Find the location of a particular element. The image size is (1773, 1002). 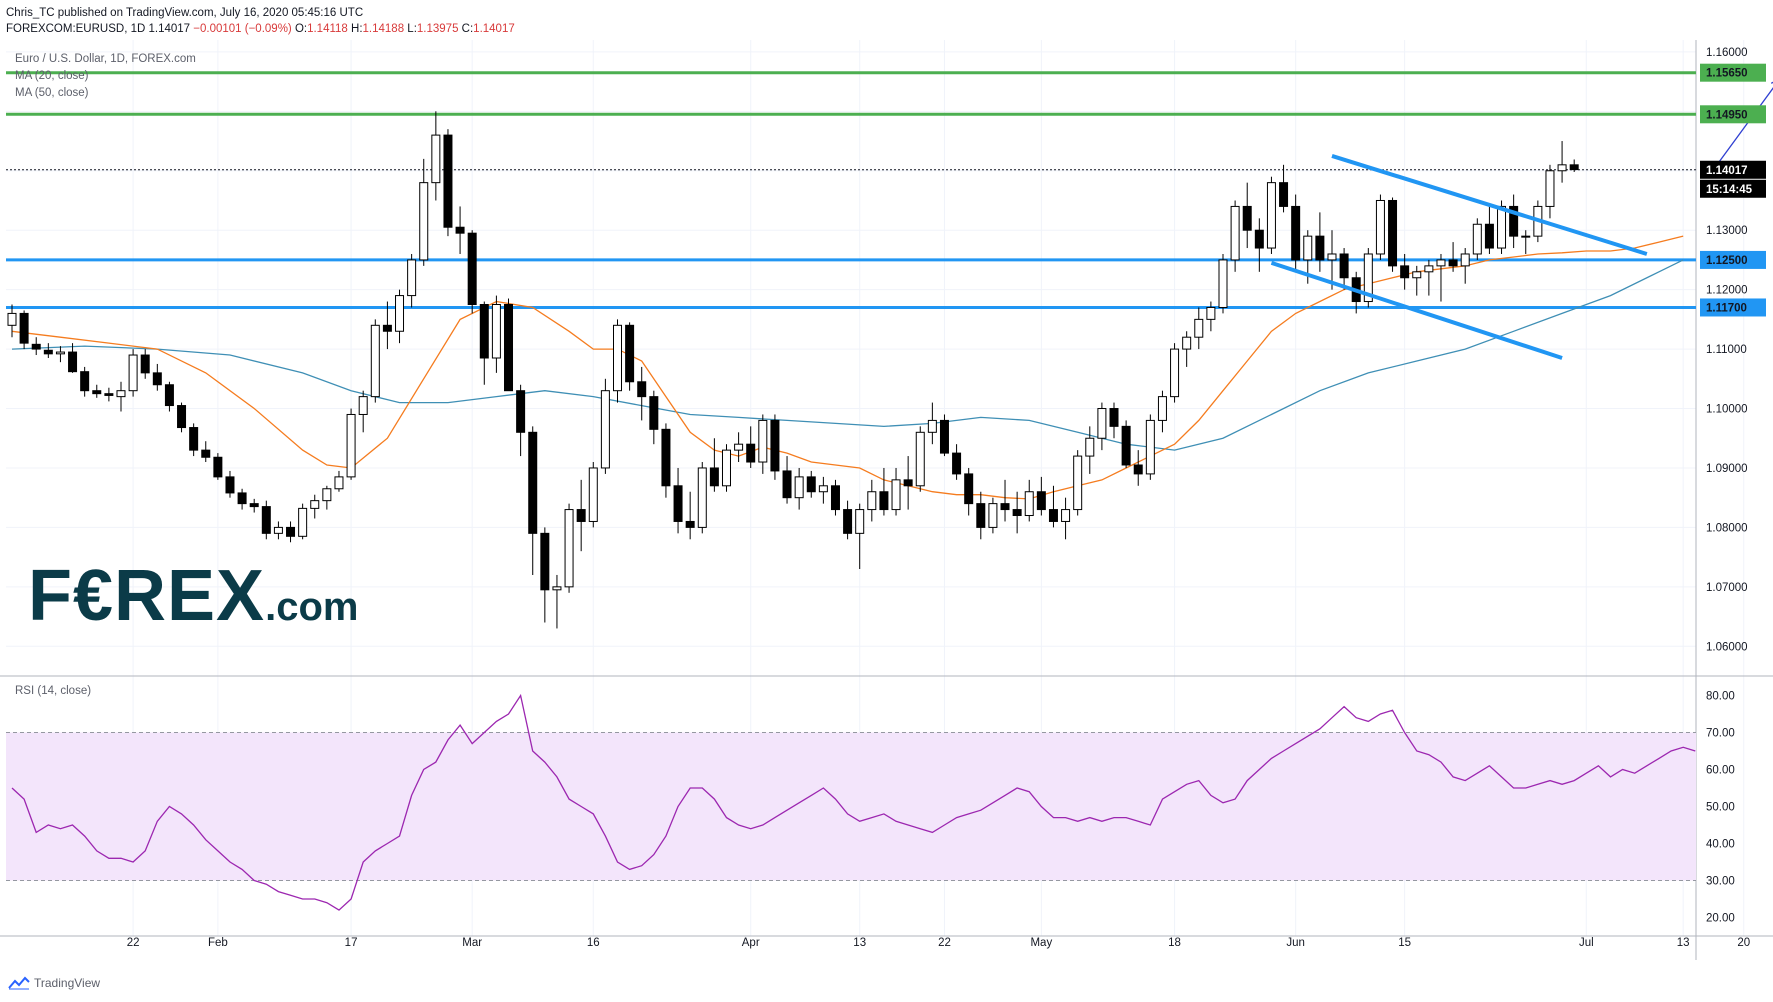

low-label: L: is located at coordinates (412, 29).